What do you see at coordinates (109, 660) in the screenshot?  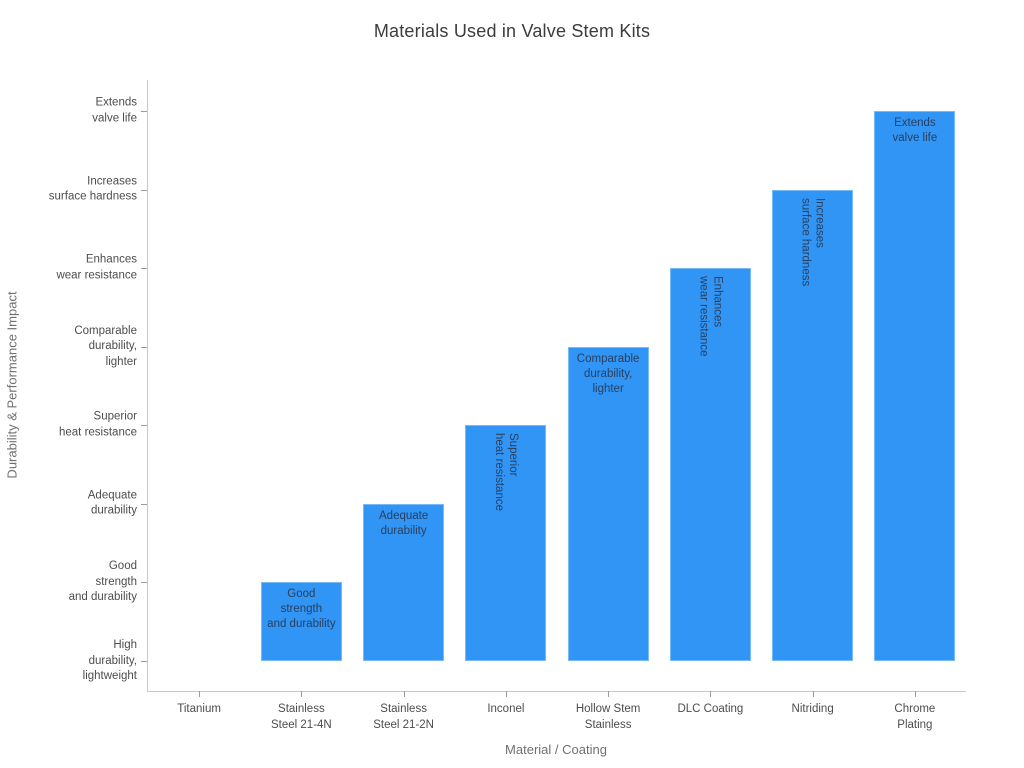 I see `y-tick-label: High durability, lightweight` at bounding box center [109, 660].